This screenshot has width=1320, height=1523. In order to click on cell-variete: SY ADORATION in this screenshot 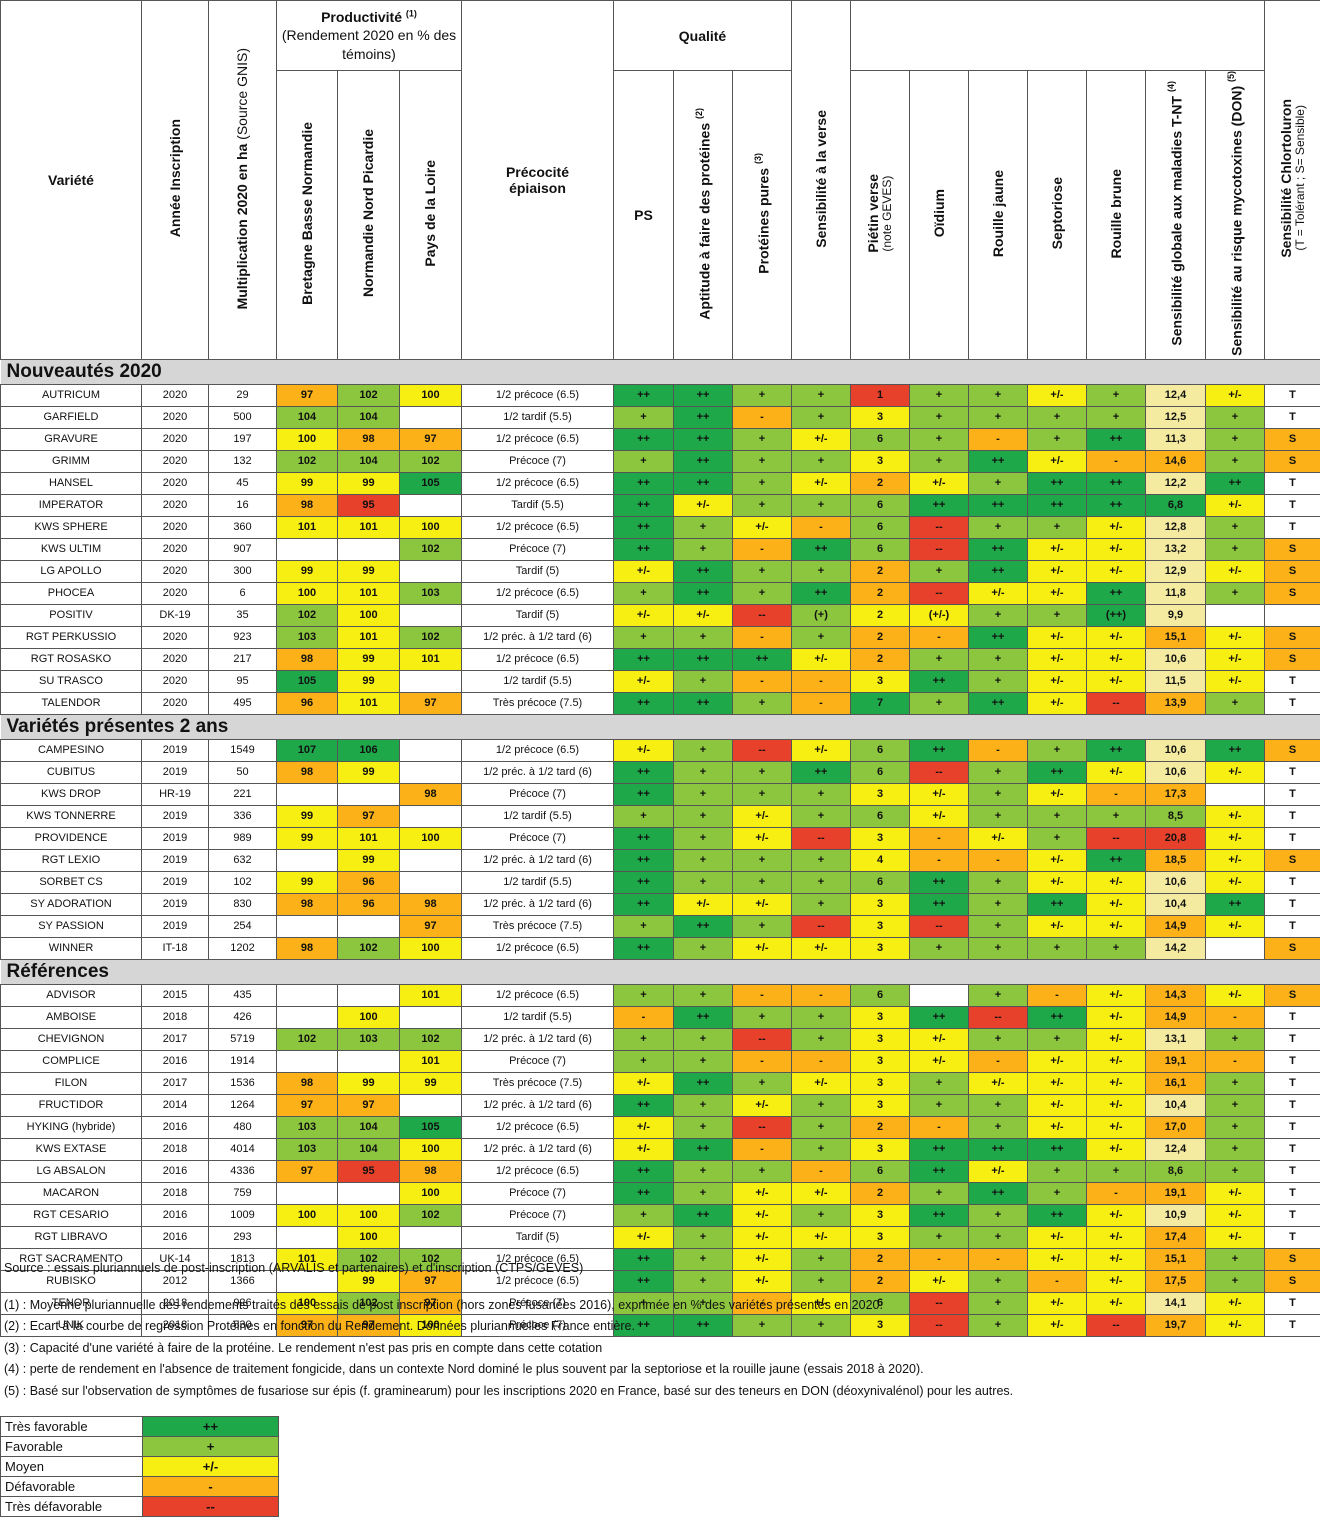, I will do `click(71, 904)`.